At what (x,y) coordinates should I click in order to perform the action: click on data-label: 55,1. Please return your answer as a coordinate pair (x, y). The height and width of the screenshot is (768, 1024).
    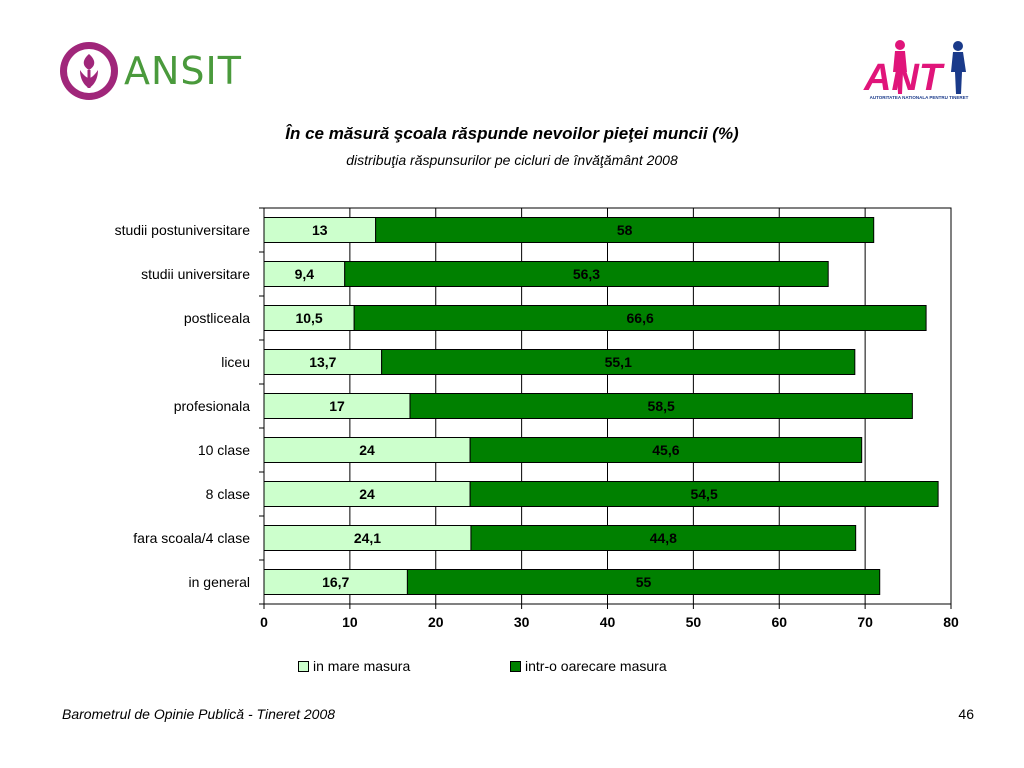
    Looking at the image, I should click on (618, 362).